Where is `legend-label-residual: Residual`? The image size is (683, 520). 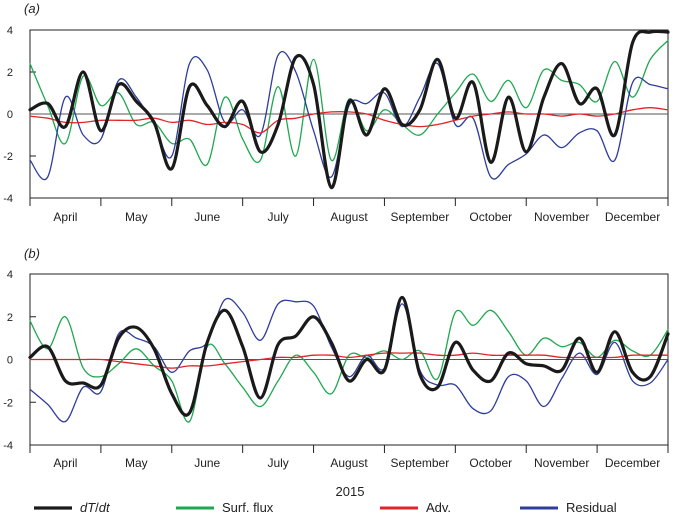 legend-label-residual: Residual is located at coordinates (591, 507).